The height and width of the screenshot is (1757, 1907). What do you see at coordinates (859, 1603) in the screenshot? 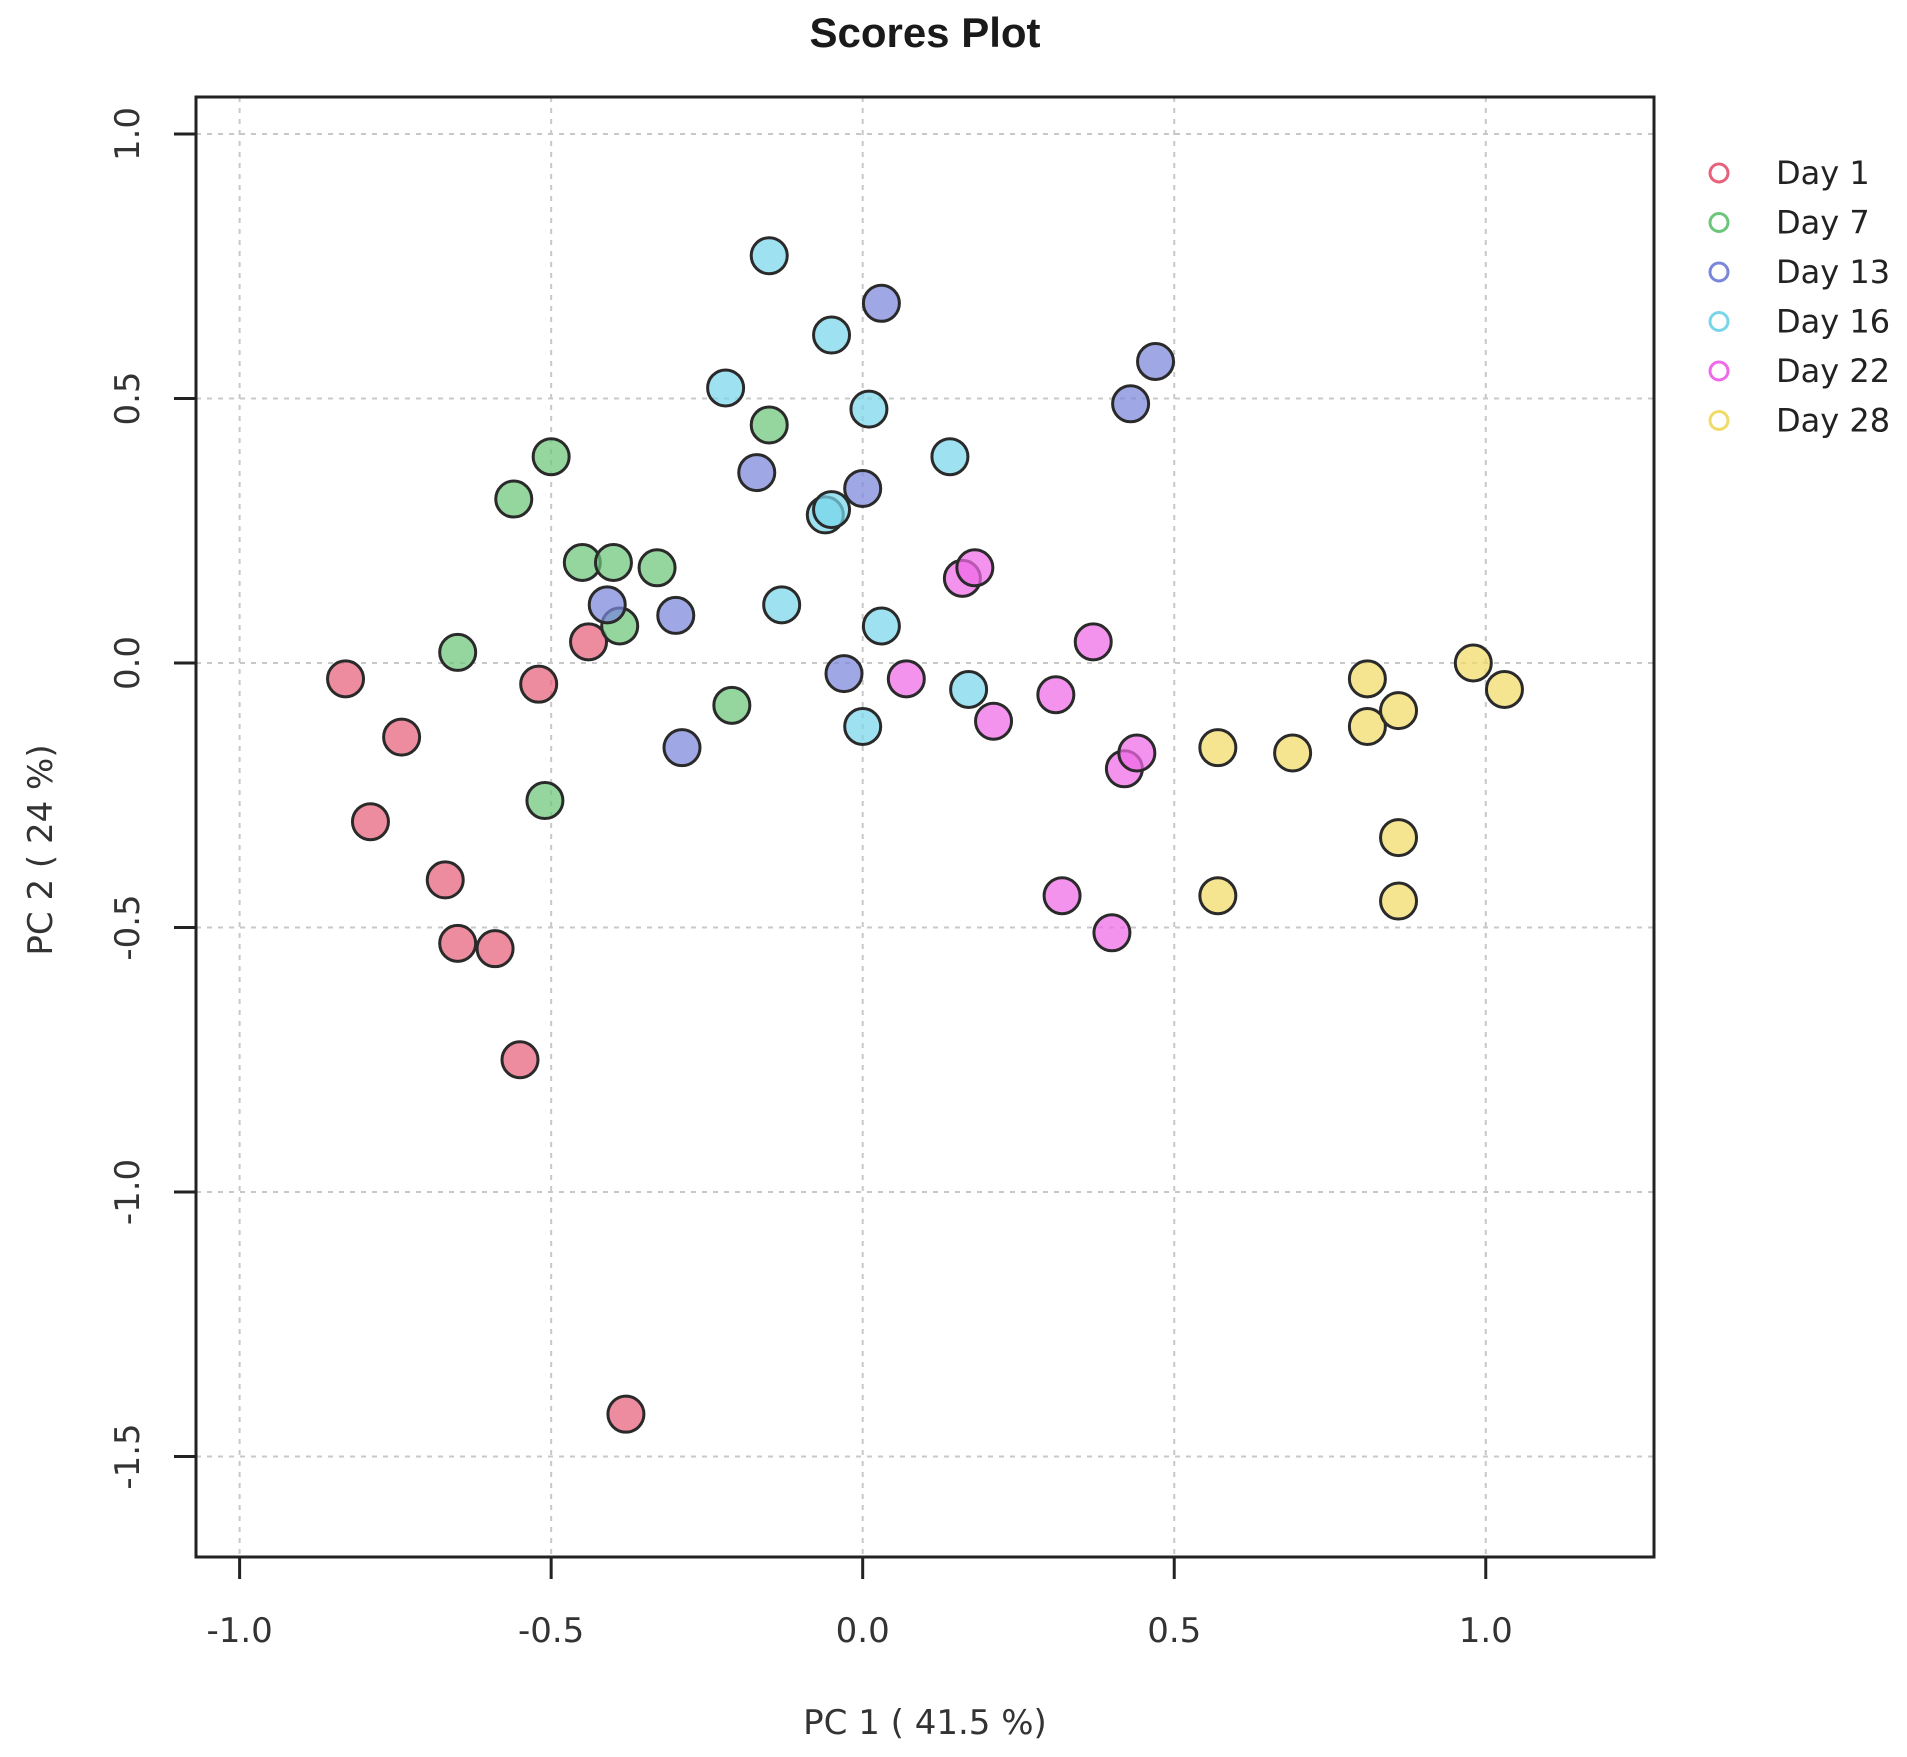
I see `x-axis: -1.0 -0.5 0.0 0.5 1.0` at bounding box center [859, 1603].